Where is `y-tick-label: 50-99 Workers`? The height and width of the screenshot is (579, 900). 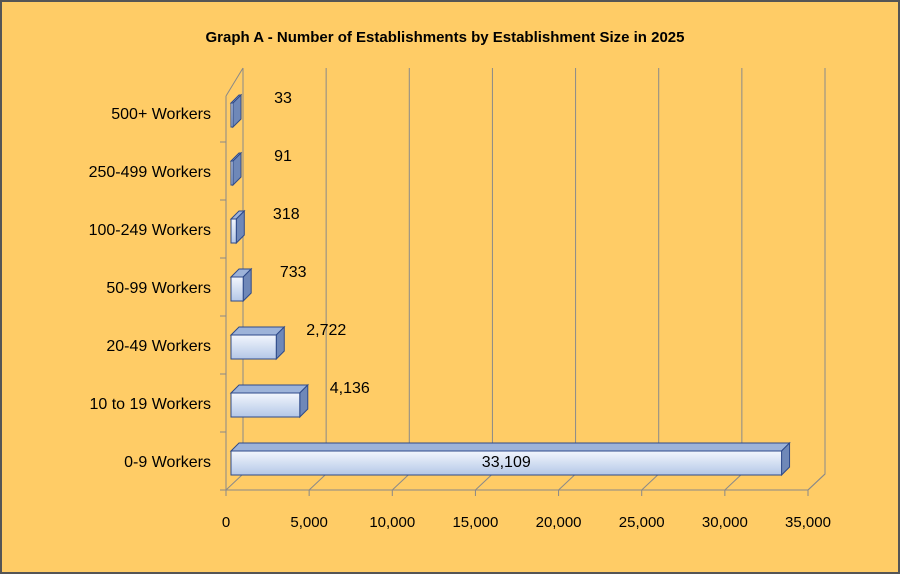 y-tick-label: 50-99 Workers is located at coordinates (158, 288).